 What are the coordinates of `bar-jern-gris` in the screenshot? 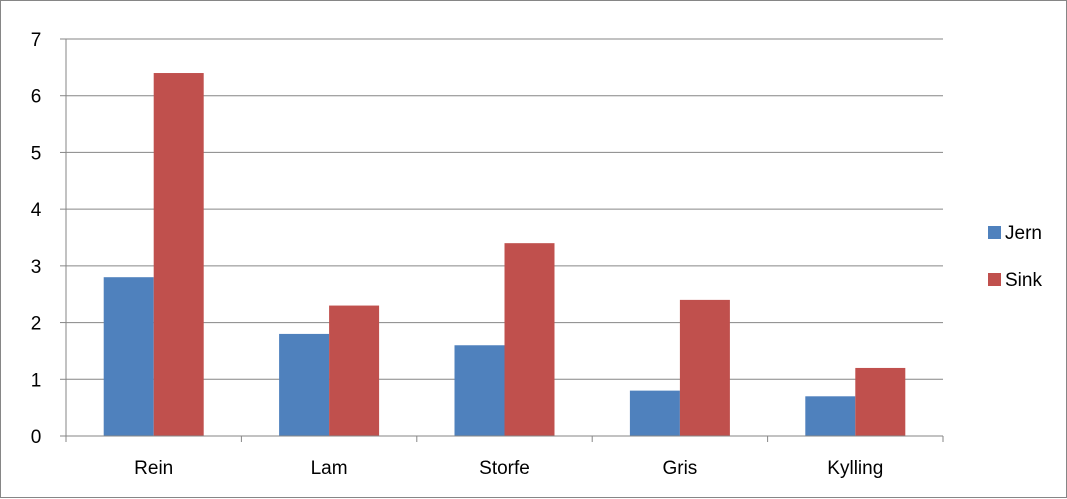 It's located at (654, 413).